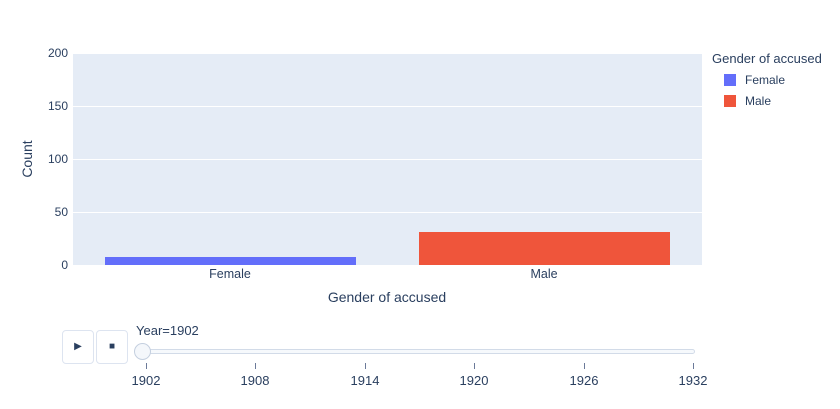  What do you see at coordinates (365, 380) in the screenshot?
I see `slider-tick-label: 1914` at bounding box center [365, 380].